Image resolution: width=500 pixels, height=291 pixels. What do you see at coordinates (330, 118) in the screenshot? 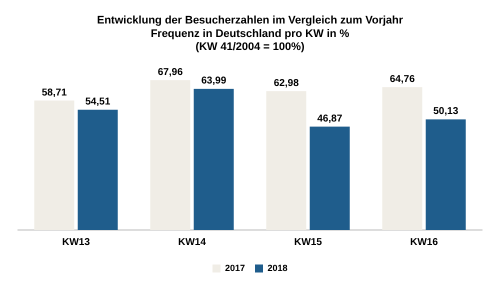
I see `data-label: 46,87` at bounding box center [330, 118].